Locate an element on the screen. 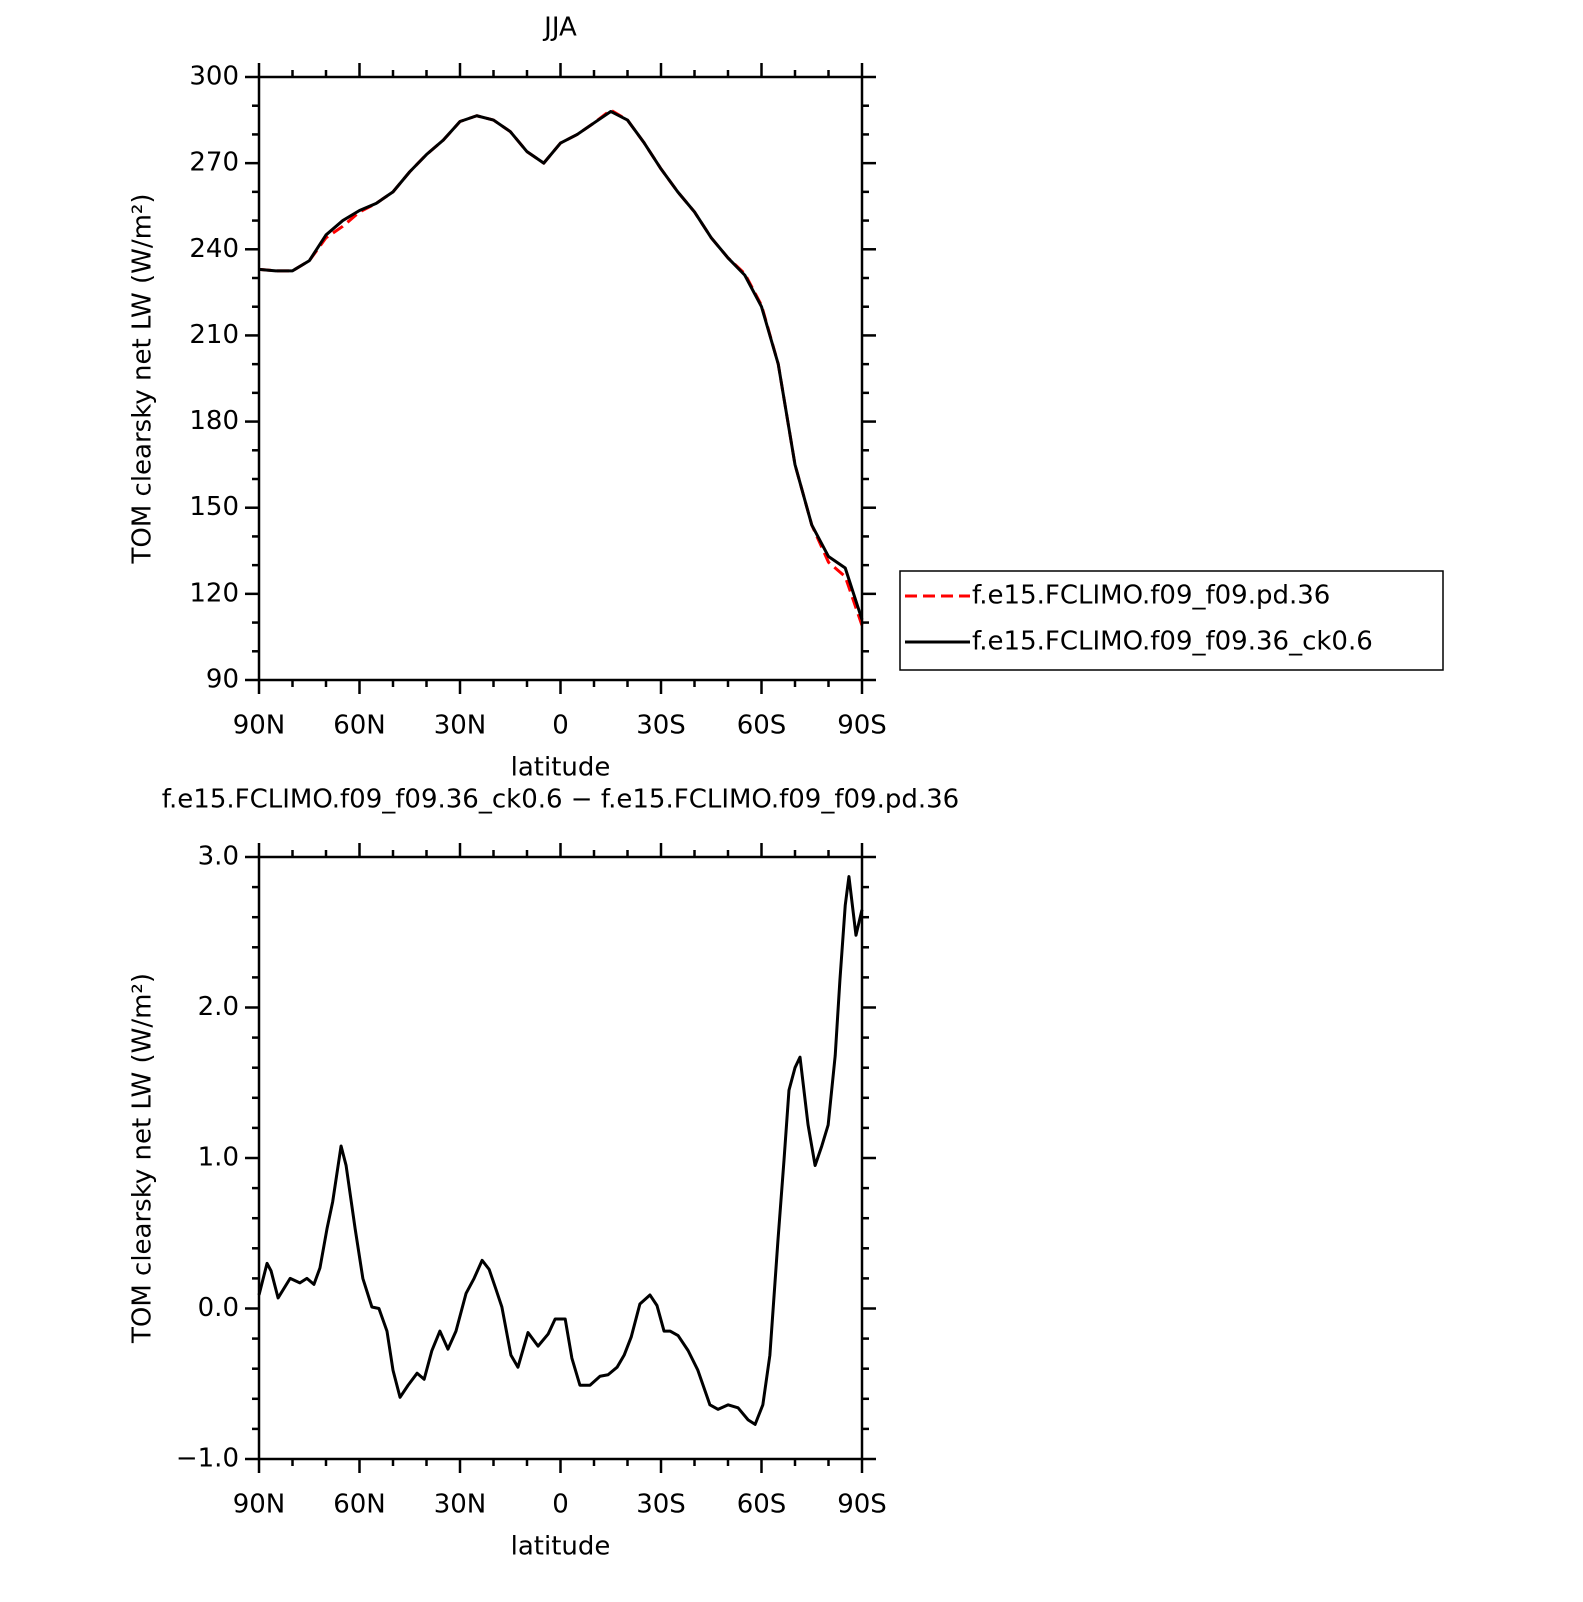 This screenshot has height=1602, width=1583. y-tick-label: −1.0 is located at coordinates (207, 1459).